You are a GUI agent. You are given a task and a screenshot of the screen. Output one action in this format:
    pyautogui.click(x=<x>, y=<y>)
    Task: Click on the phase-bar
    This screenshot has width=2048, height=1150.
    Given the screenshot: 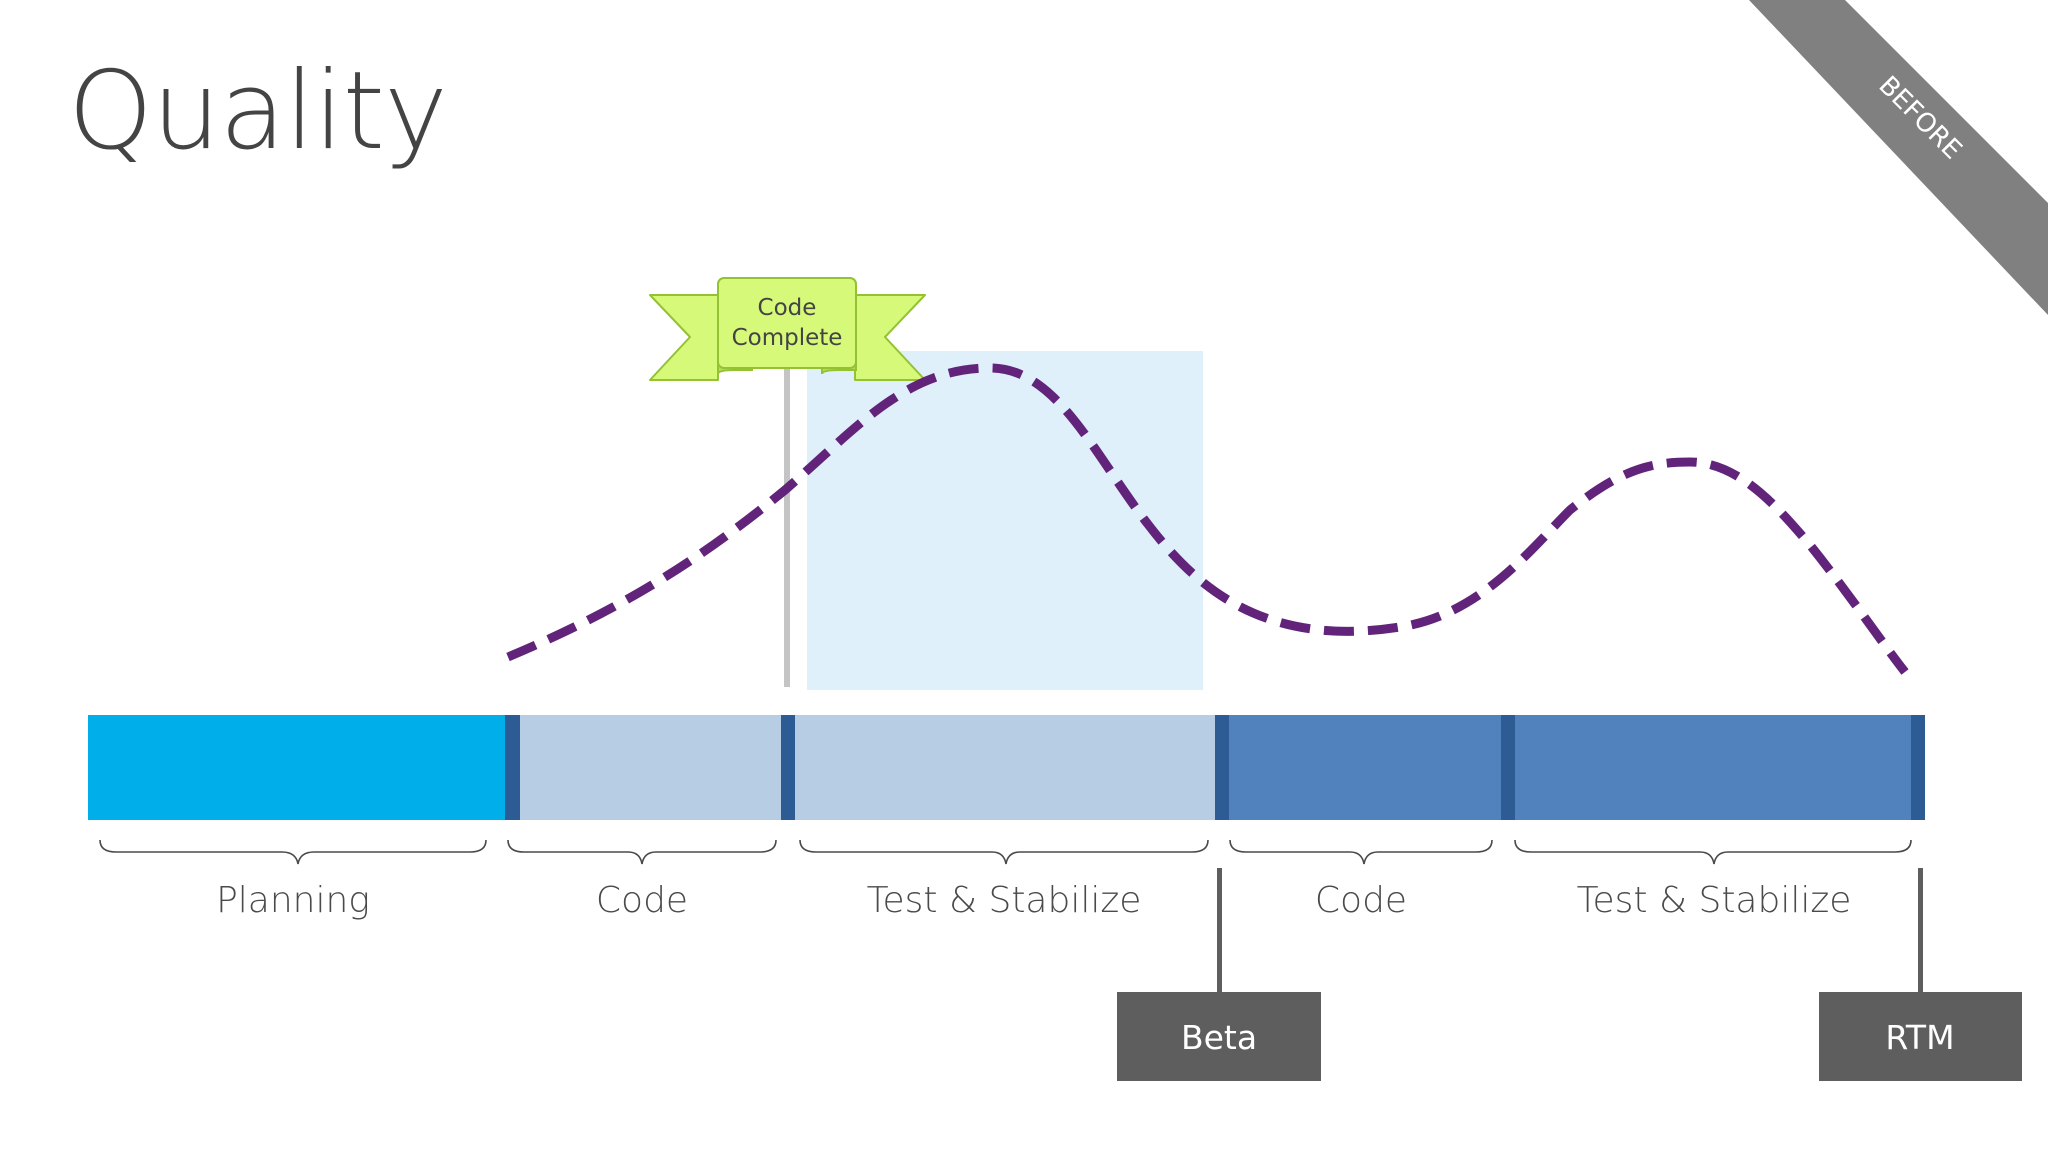 What is the action you would take?
    pyautogui.click(x=1006, y=767)
    